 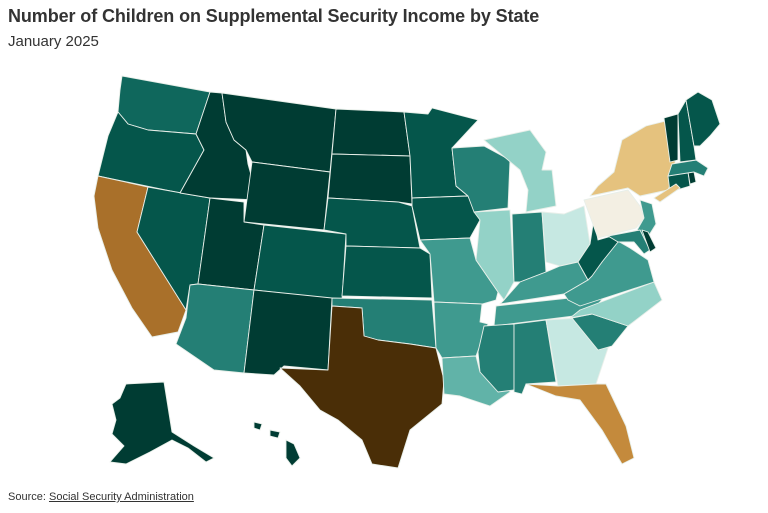 I want to click on state-WY, so click(x=287, y=196).